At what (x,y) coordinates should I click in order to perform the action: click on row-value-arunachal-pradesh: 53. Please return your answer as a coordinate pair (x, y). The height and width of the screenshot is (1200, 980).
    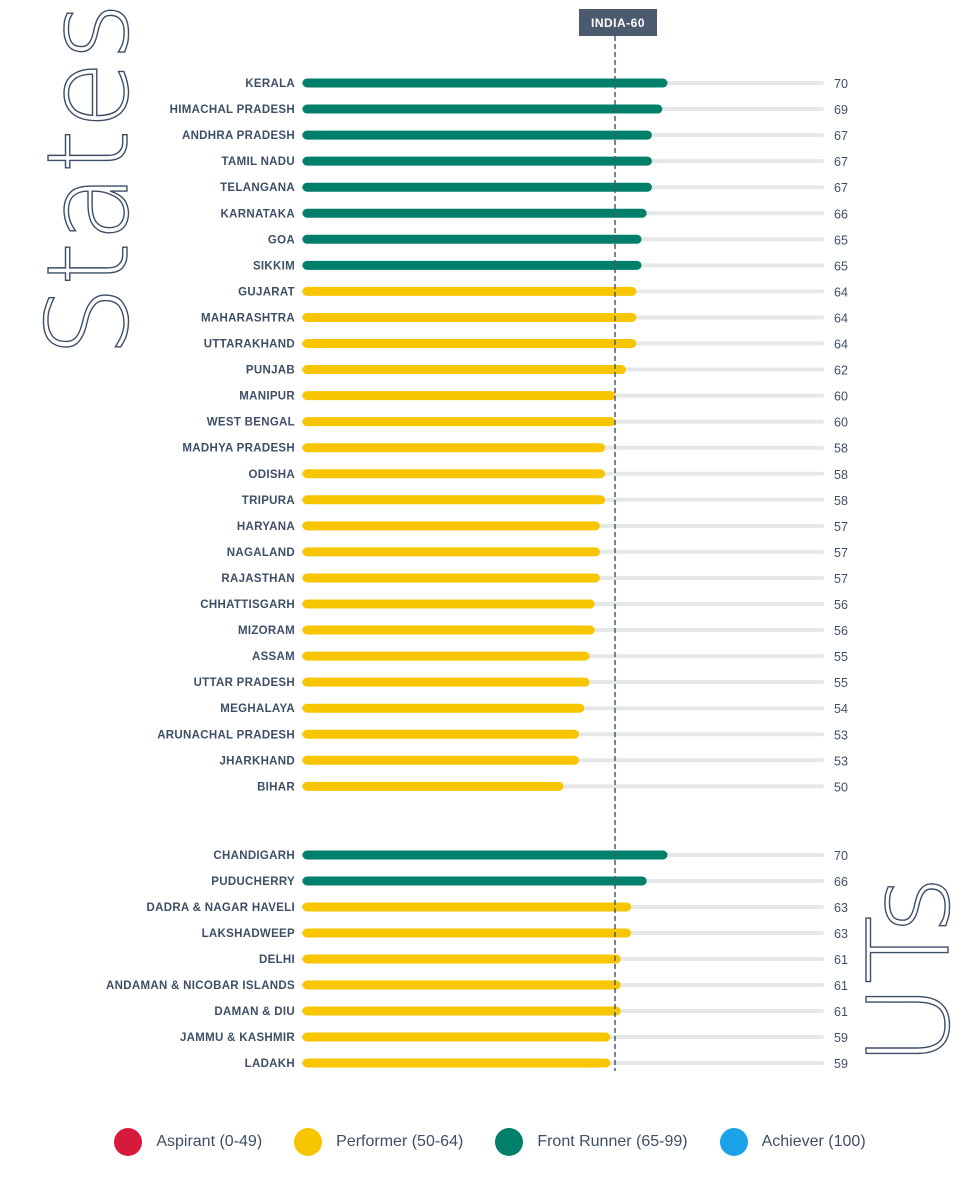
    Looking at the image, I should click on (841, 735).